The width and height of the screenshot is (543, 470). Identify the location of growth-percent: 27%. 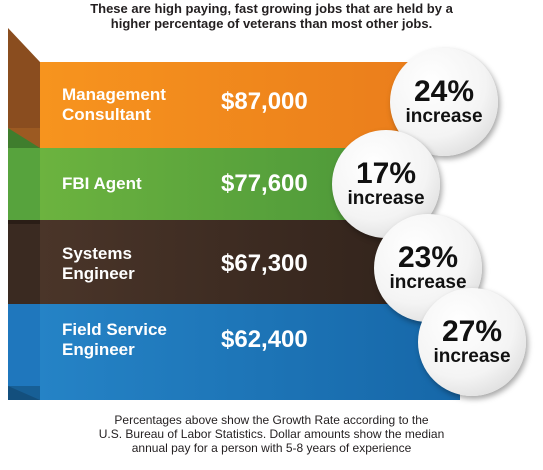
(472, 331).